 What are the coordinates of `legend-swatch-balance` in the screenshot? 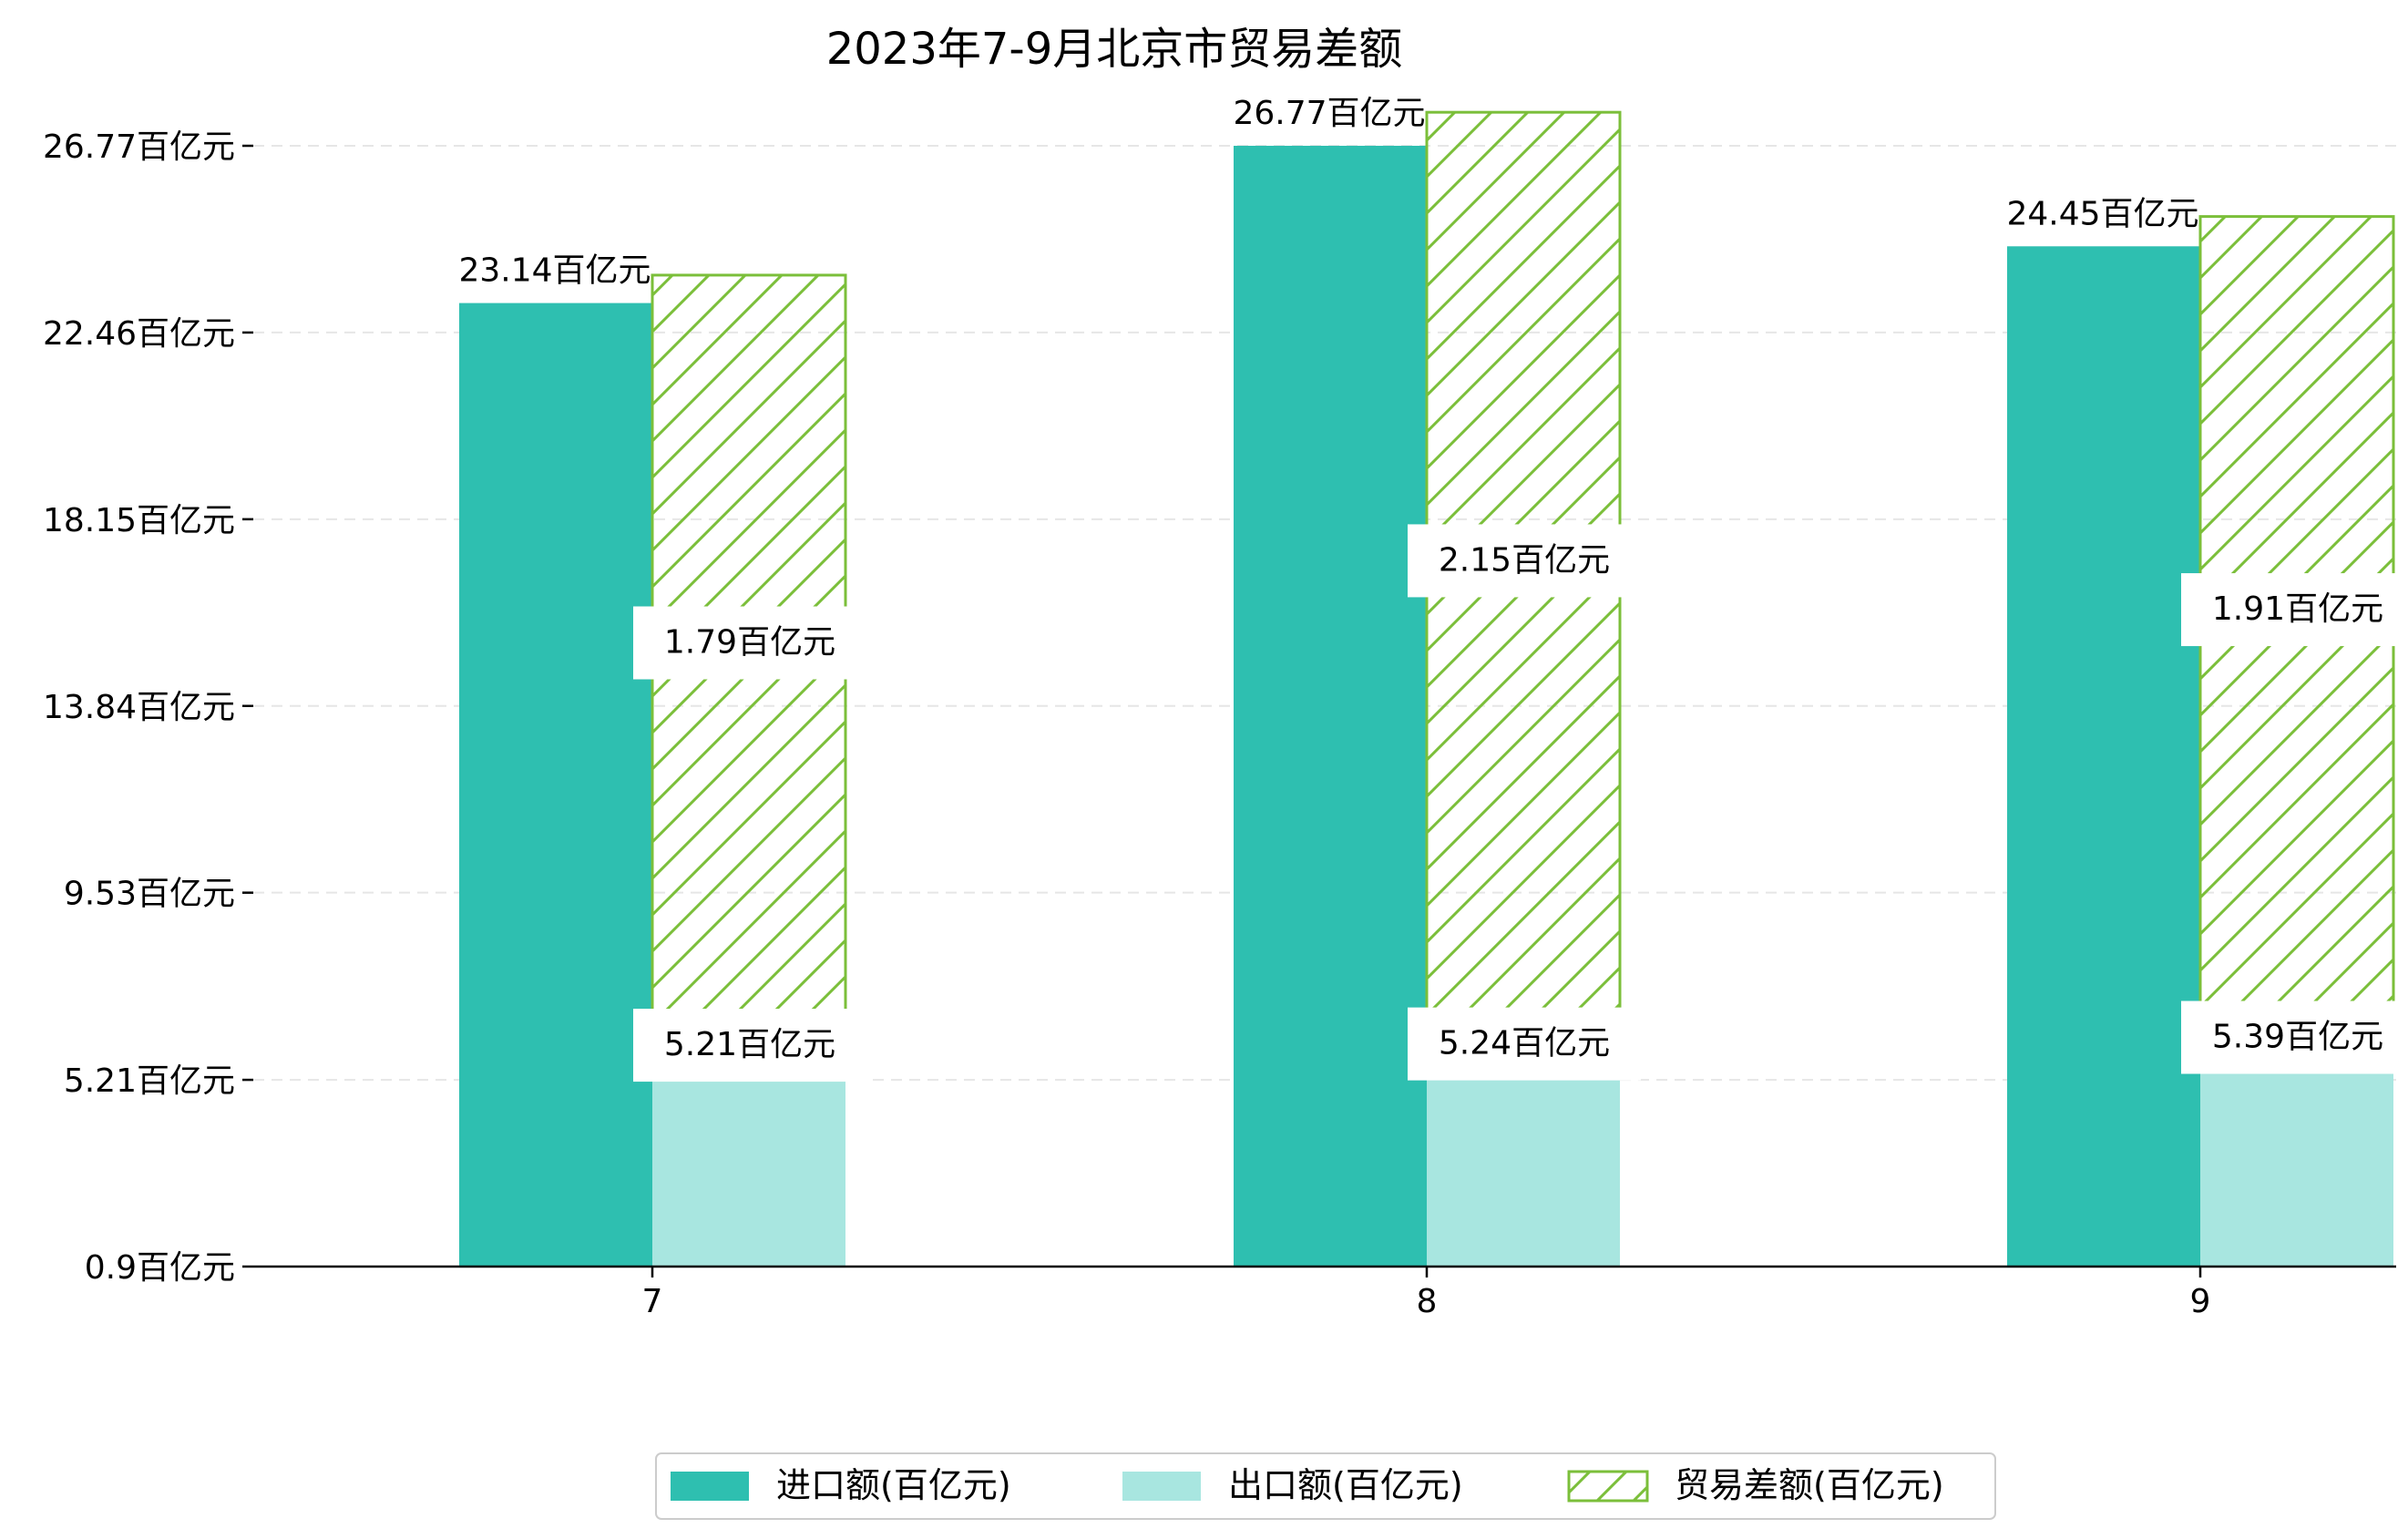 It's located at (1608, 1486).